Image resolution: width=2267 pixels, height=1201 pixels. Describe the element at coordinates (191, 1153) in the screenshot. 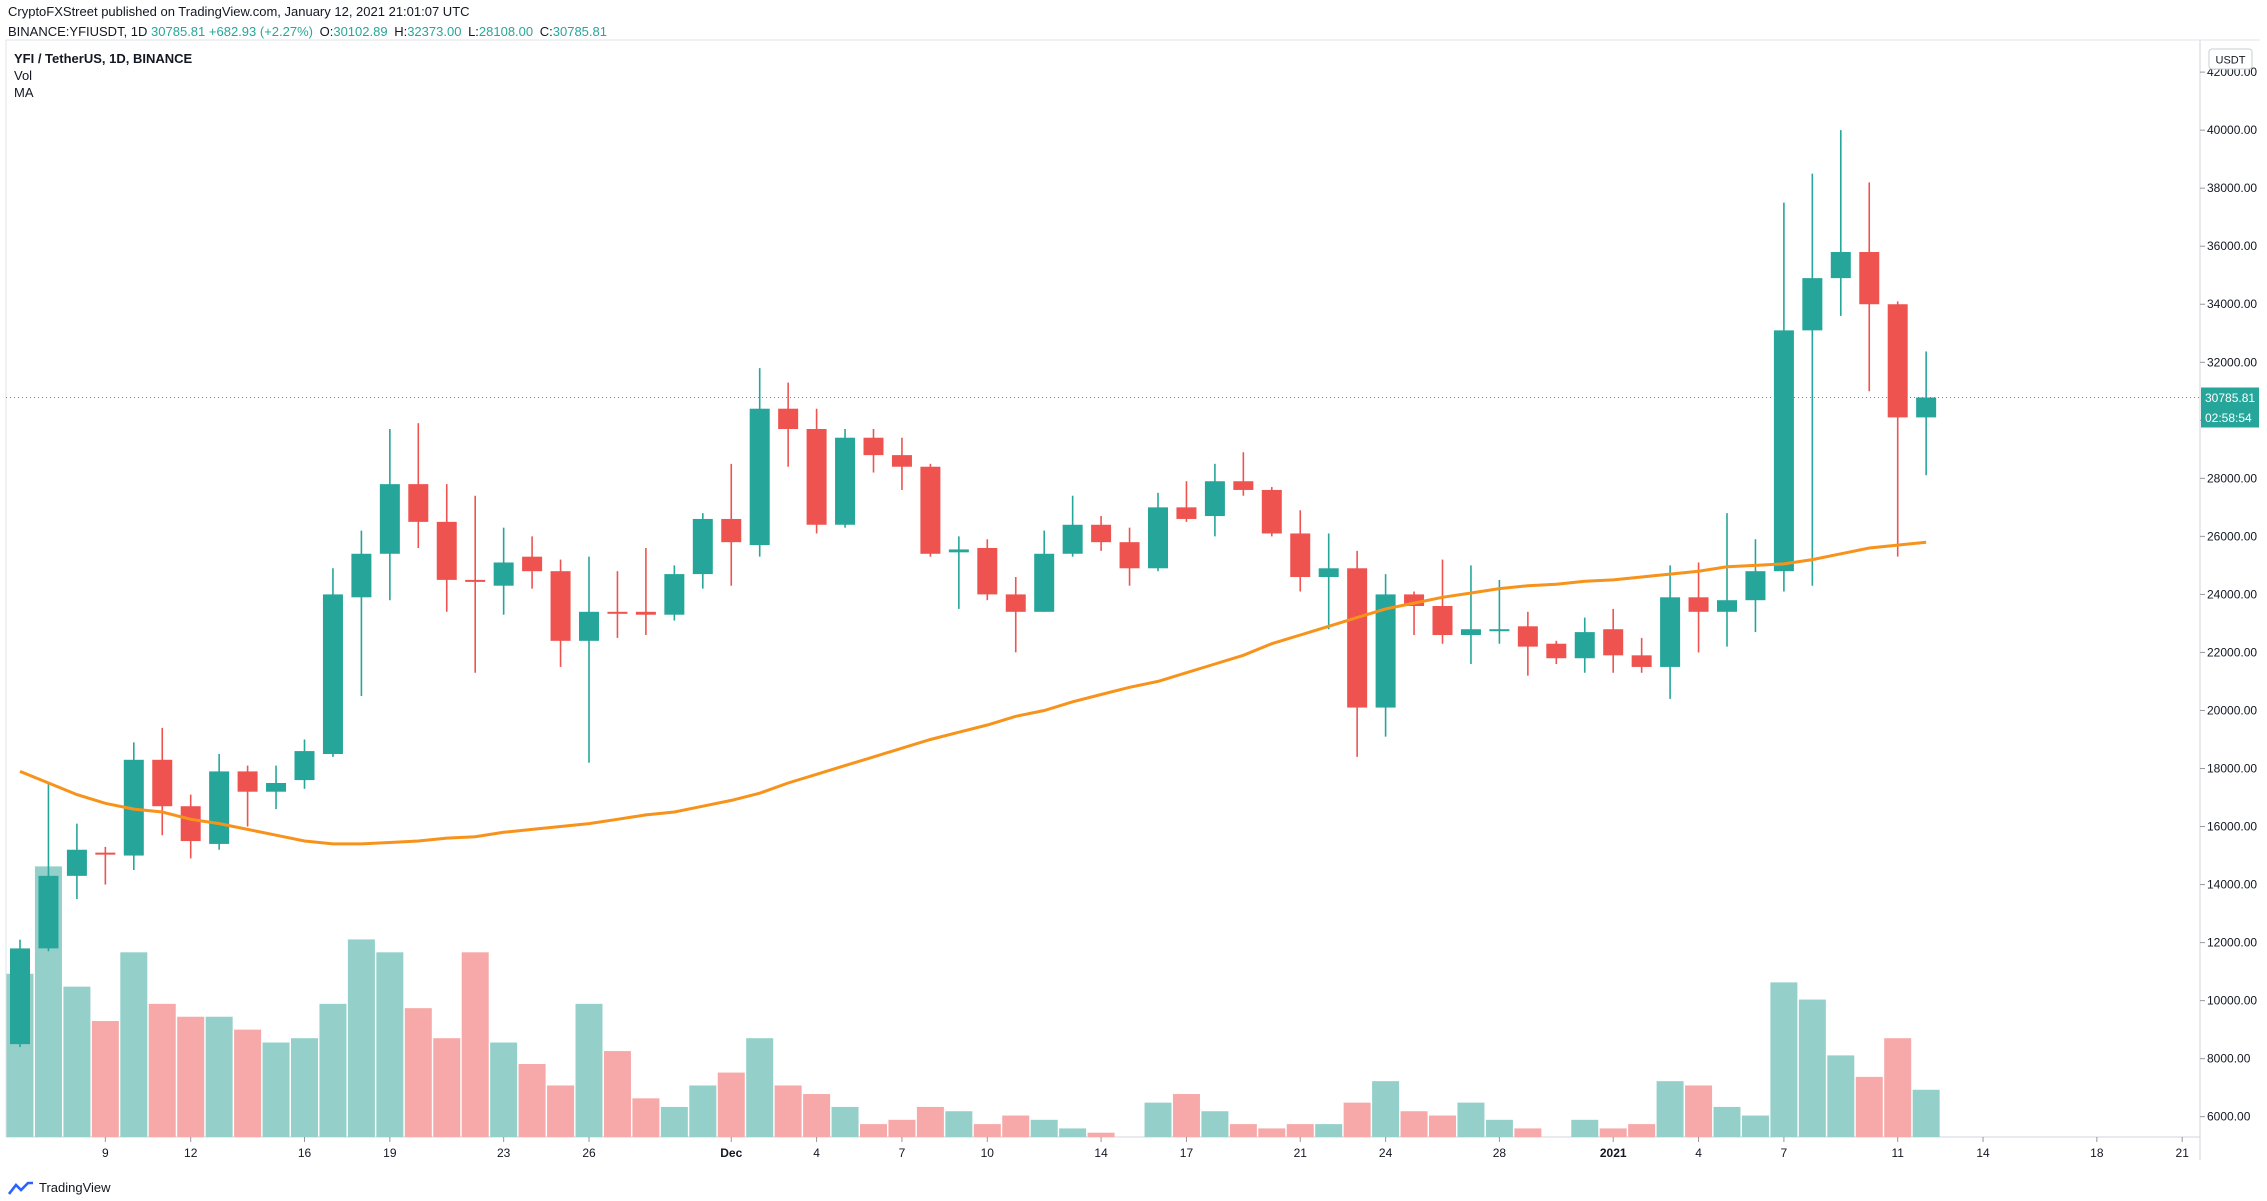

I see `time-tick-label: 12` at that location.